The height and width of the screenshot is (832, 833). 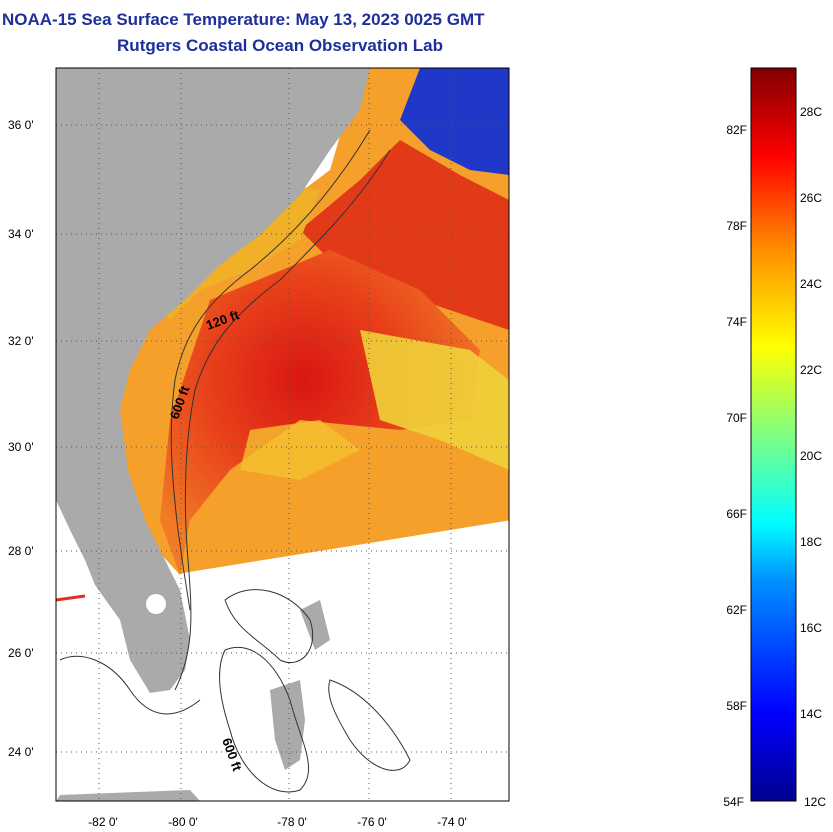 What do you see at coordinates (815, 802) in the screenshot?
I see `colorbar-c-label: 12C` at bounding box center [815, 802].